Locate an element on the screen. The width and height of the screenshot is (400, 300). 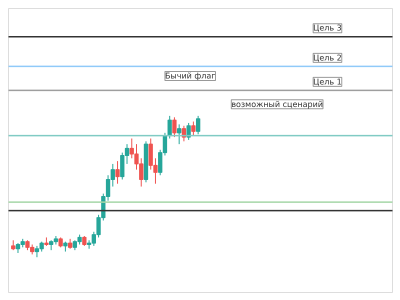
ref-line-label: Цель 3 is located at coordinates (327, 28).